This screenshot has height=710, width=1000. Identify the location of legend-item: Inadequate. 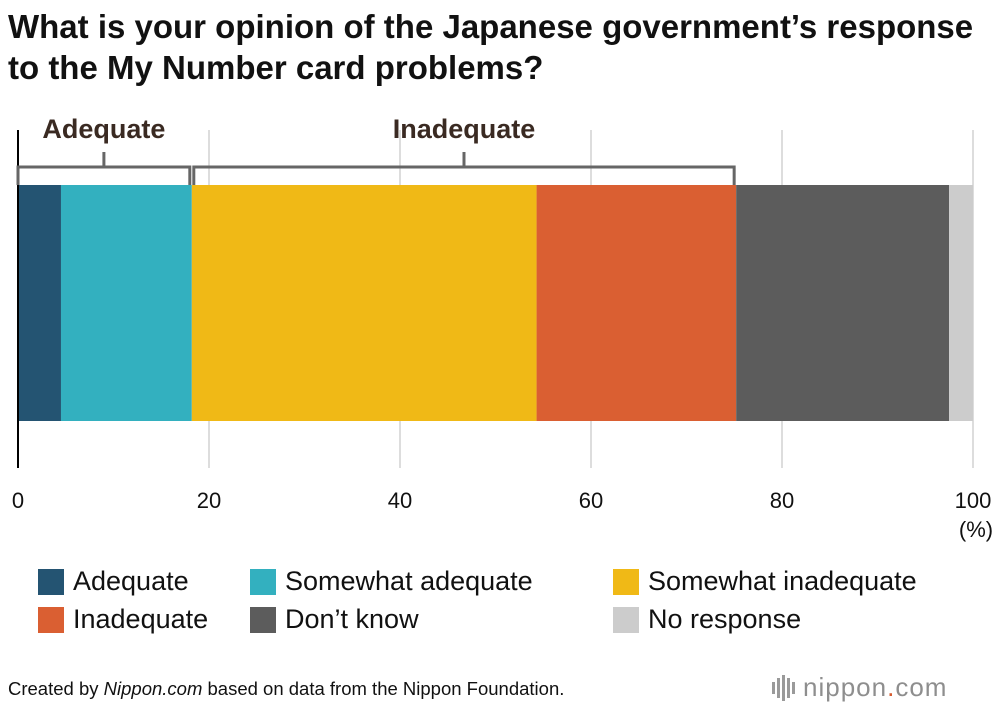
(123, 619).